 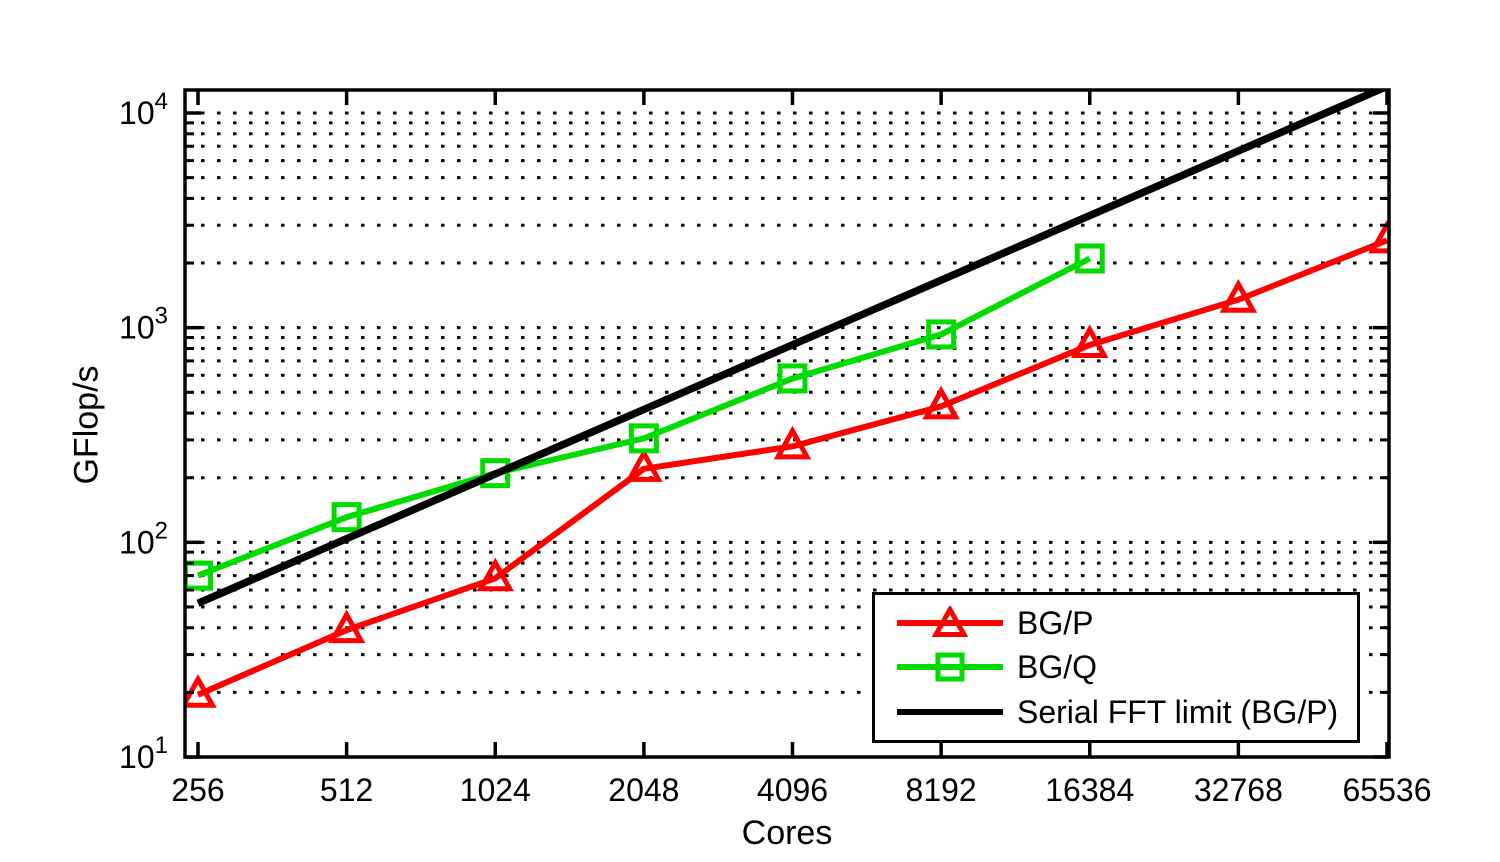 What do you see at coordinates (1126, 623) in the screenshot?
I see `legend-row-bgp: BG/P` at bounding box center [1126, 623].